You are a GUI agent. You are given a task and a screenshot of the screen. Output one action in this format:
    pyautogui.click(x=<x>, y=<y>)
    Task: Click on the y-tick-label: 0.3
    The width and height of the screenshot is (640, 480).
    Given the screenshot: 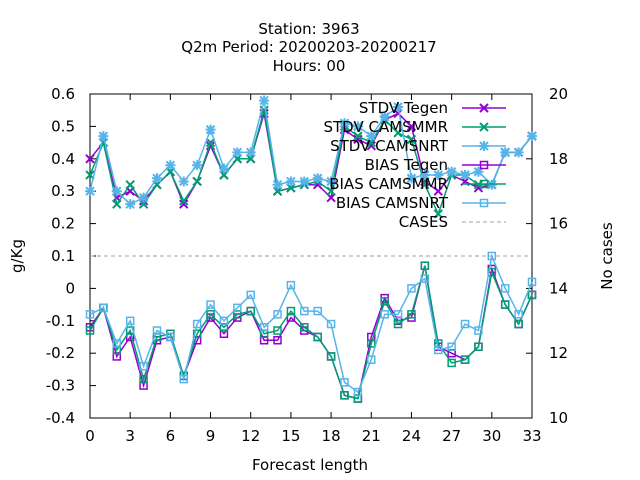 What is the action you would take?
    pyautogui.click(x=63, y=191)
    